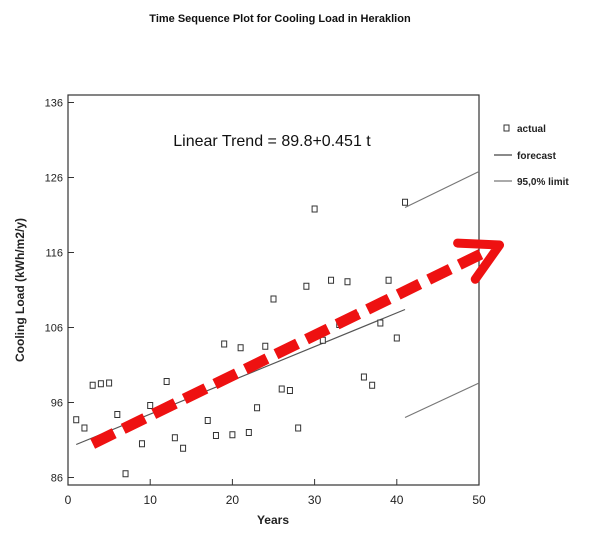  I want to click on x-tick-label: 50, so click(479, 500).